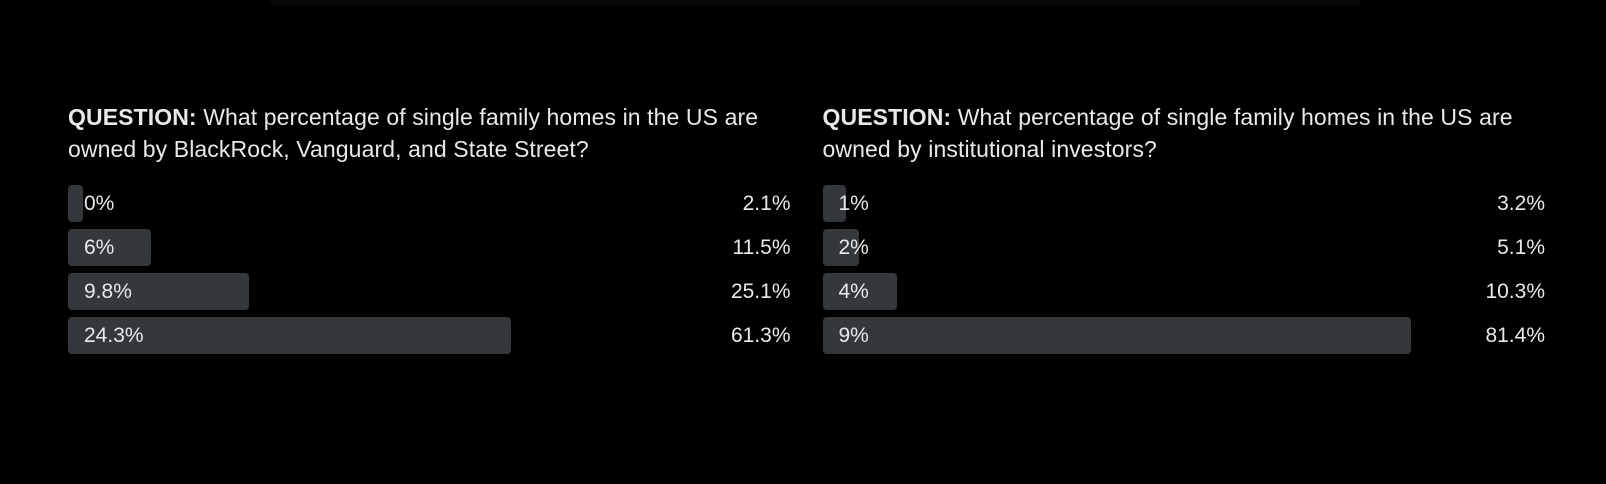 This screenshot has height=484, width=1606. I want to click on poll-option-label: 1%, so click(853, 203).